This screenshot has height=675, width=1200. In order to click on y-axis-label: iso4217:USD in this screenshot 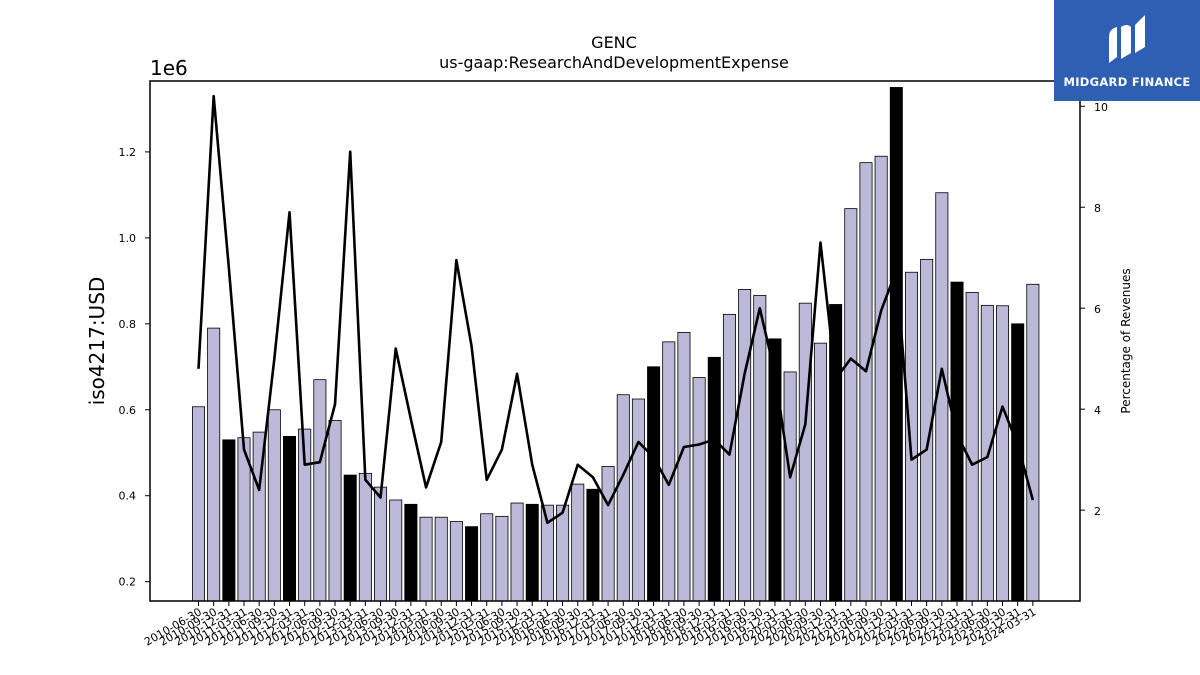, I will do `click(97, 341)`.